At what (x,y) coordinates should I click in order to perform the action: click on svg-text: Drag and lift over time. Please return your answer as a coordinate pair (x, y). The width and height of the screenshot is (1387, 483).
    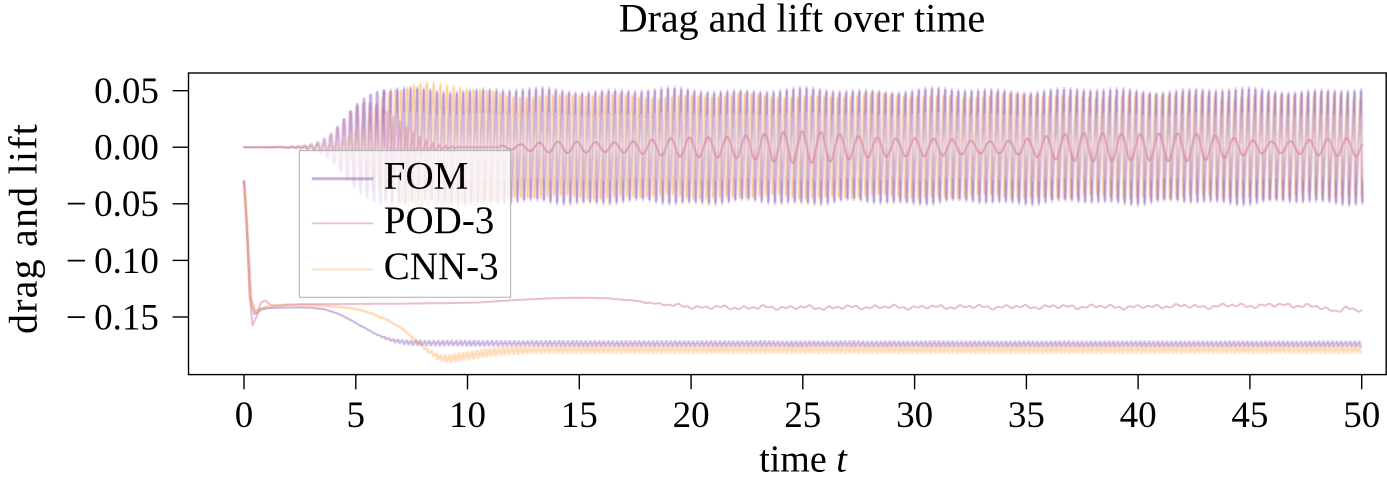
    Looking at the image, I should click on (802, 20).